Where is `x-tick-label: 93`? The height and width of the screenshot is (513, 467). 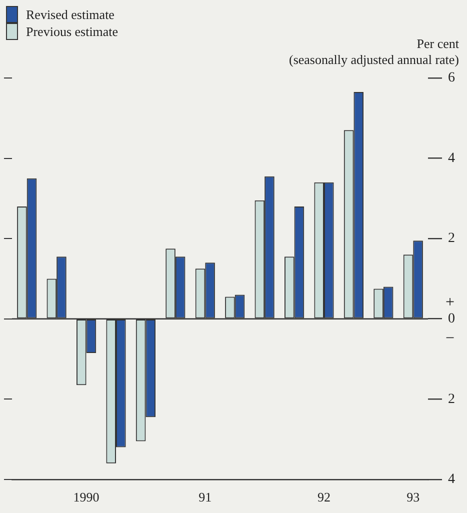
x-tick-label: 93 is located at coordinates (413, 497).